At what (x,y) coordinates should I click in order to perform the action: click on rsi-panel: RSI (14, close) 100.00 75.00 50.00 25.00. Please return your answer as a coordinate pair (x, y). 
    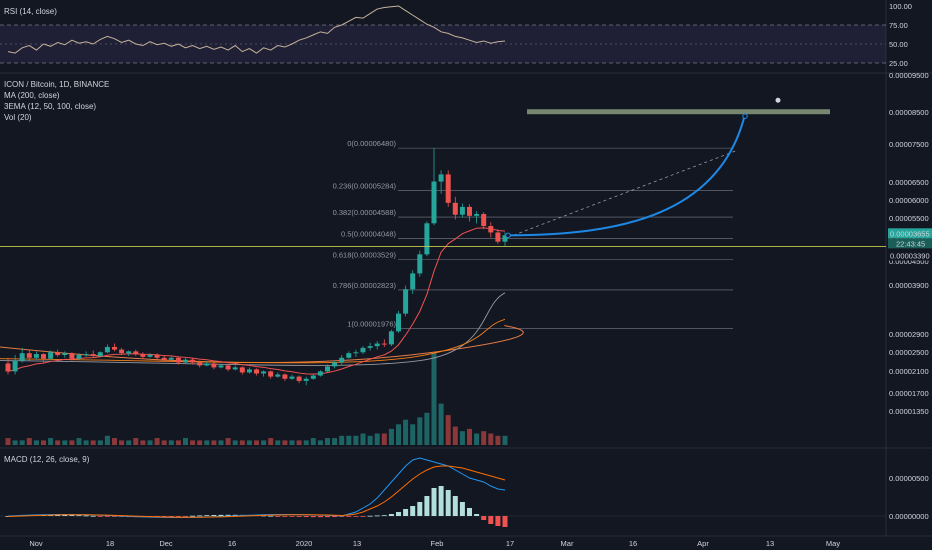
    Looking at the image, I should click on (456, 35).